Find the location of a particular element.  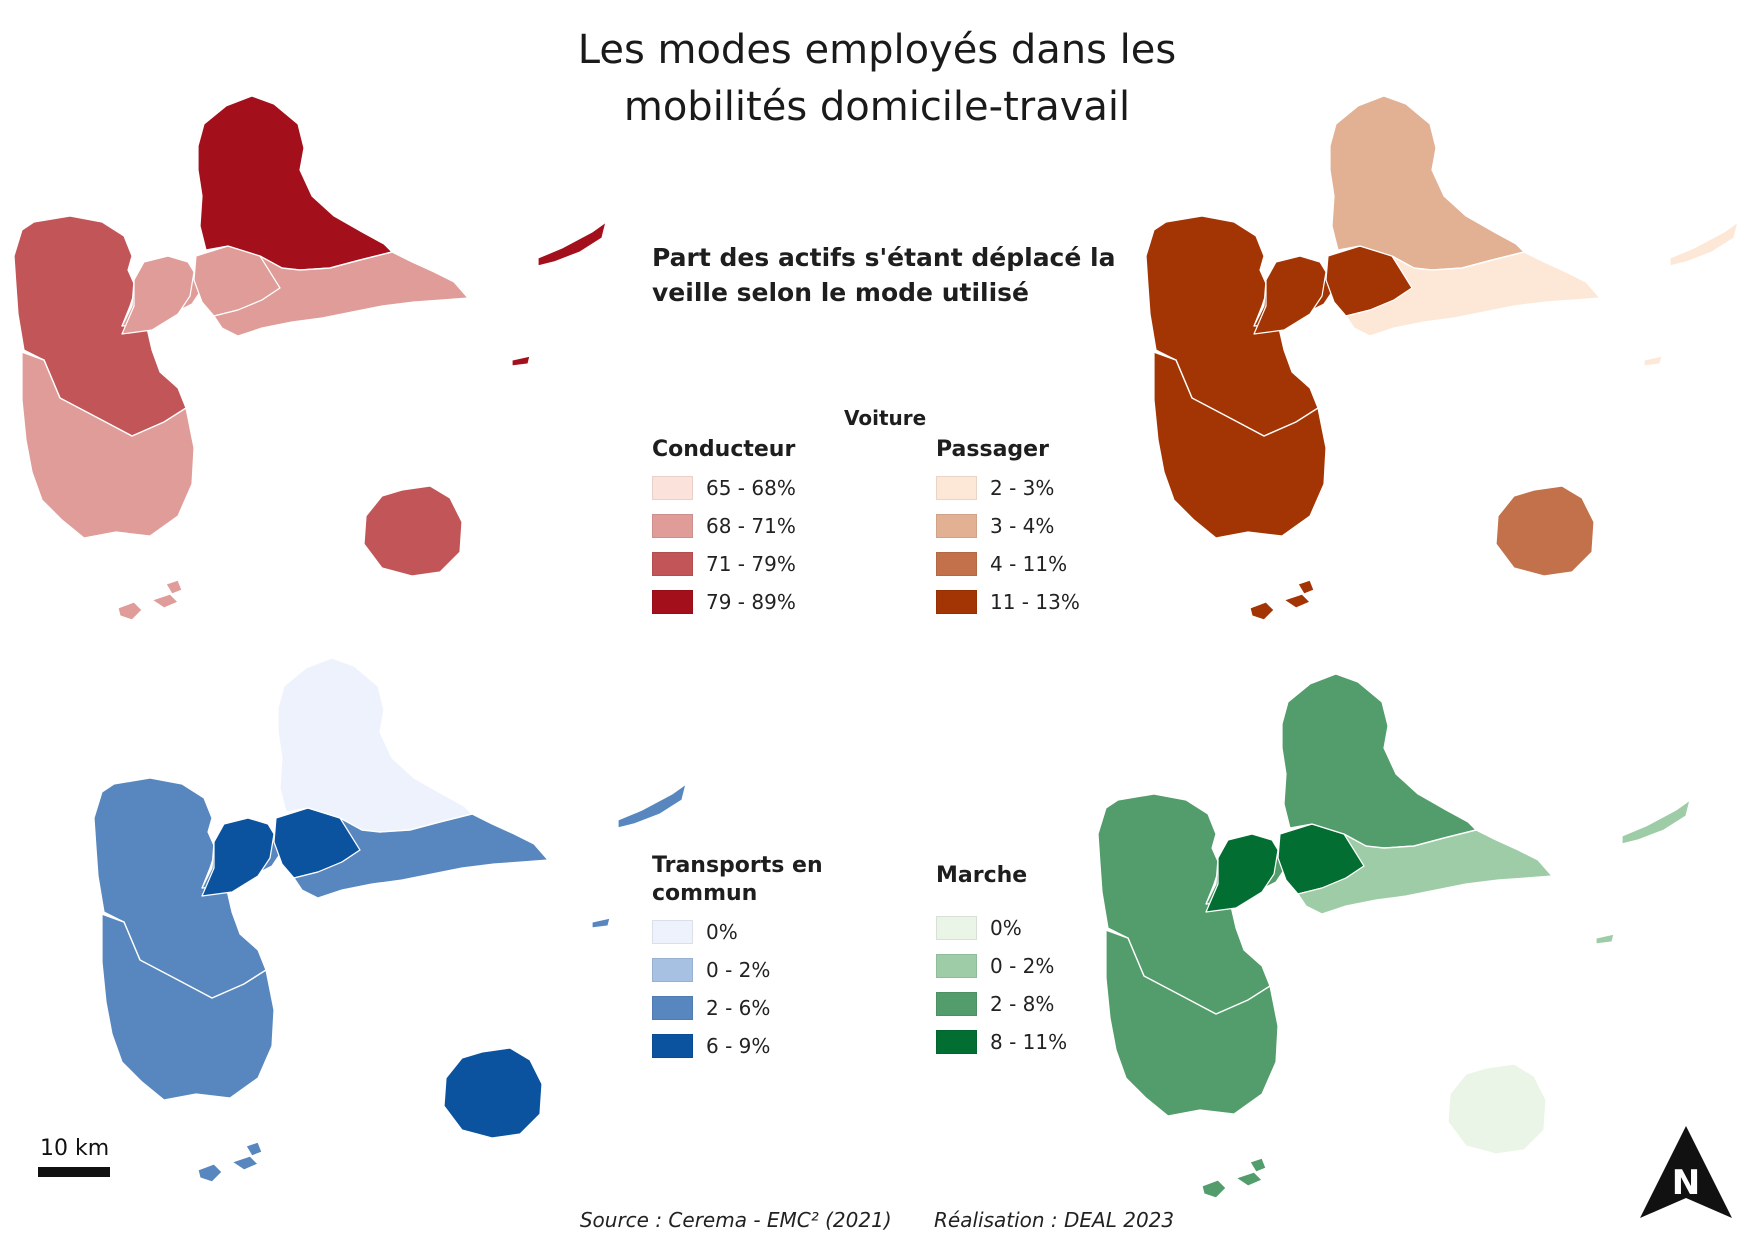

legend-item: 11 - 13% is located at coordinates (1008, 602).